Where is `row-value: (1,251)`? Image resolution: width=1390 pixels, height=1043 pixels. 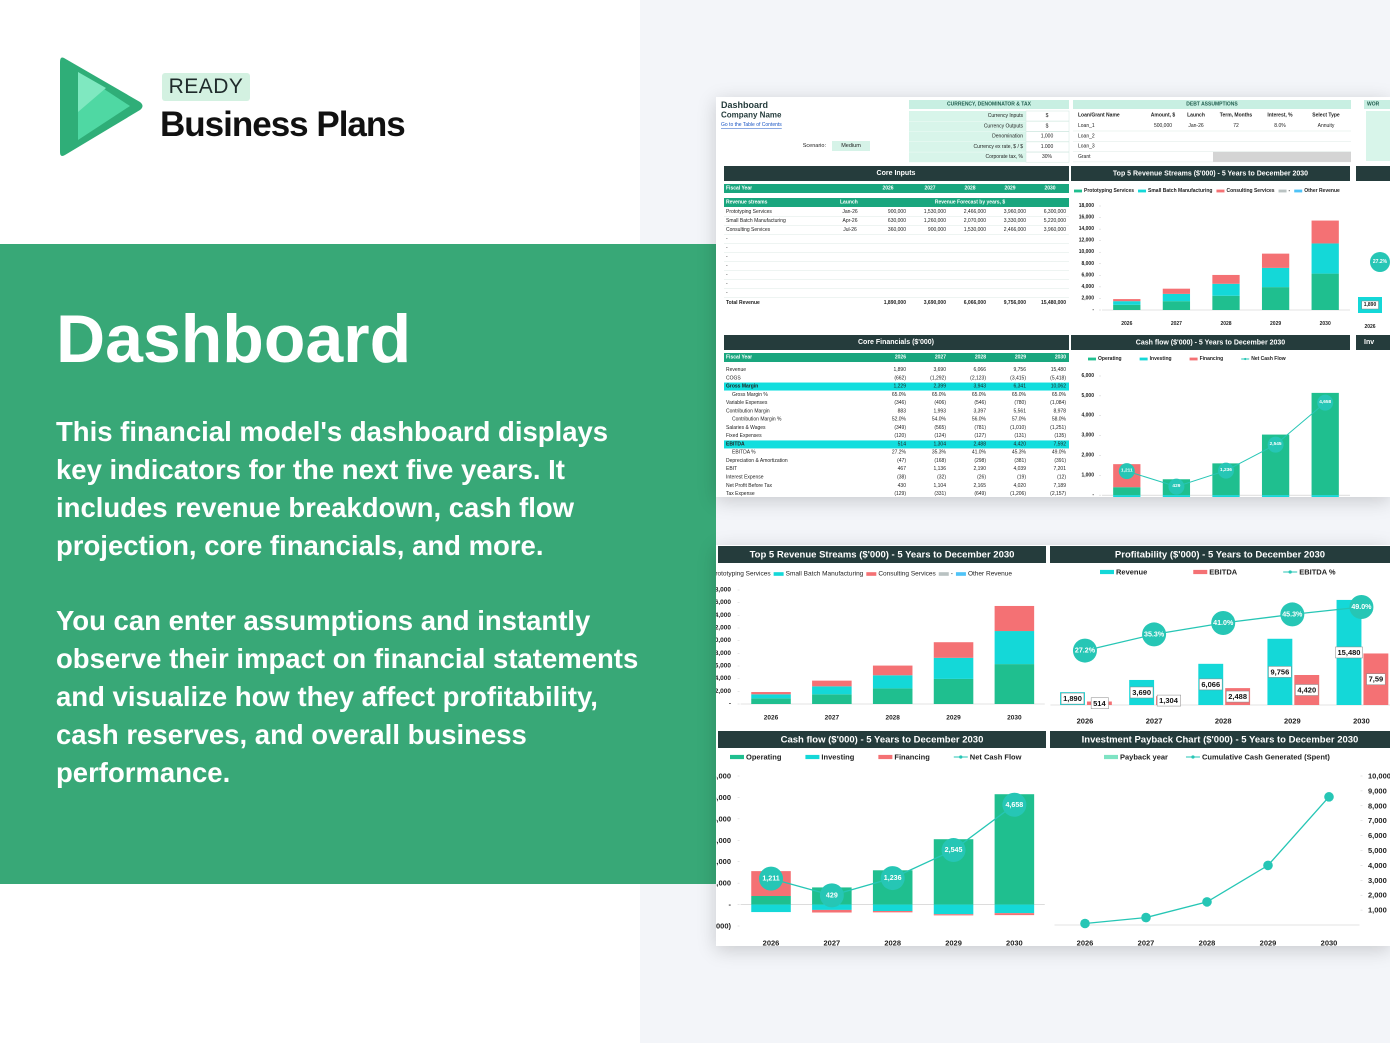
row-value: (1,251) is located at coordinates (1058, 428).